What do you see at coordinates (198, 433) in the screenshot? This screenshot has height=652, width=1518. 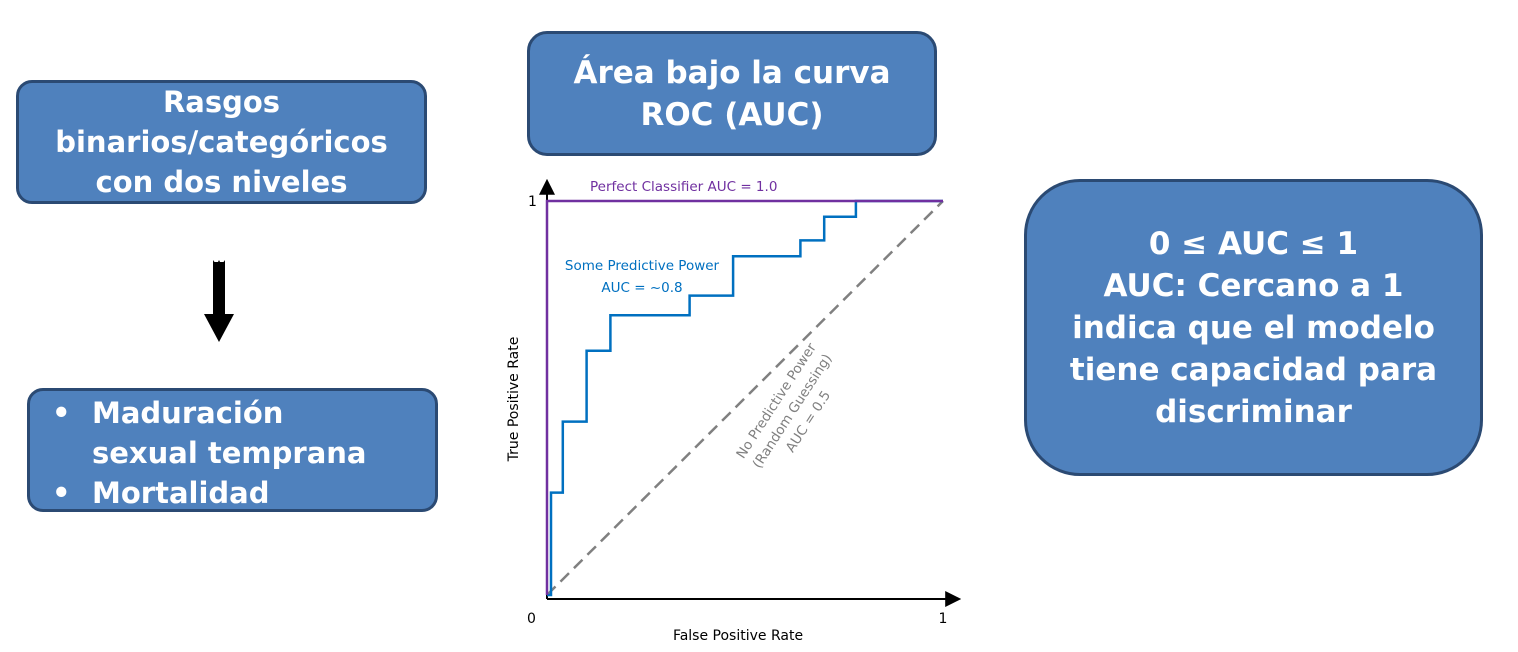 I see `trait-list-item: • Maduración sexual temprana` at bounding box center [198, 433].